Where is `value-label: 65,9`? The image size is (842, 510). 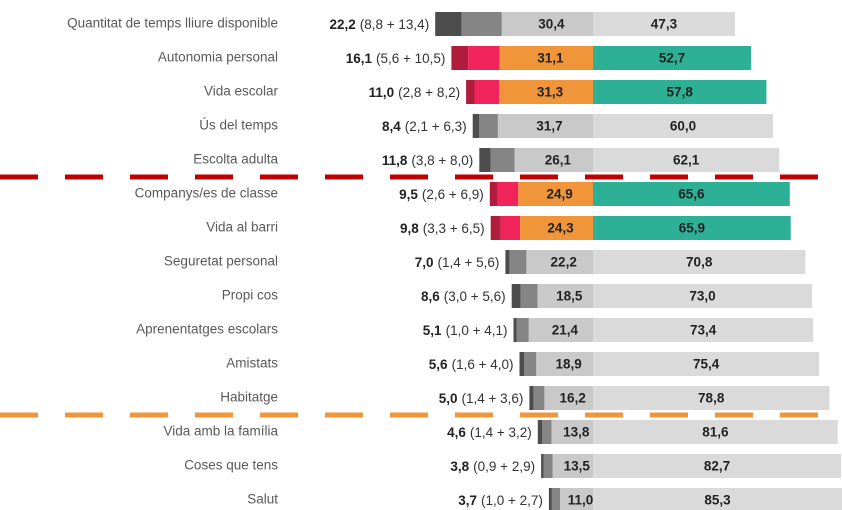
value-label: 65,9 is located at coordinates (692, 228).